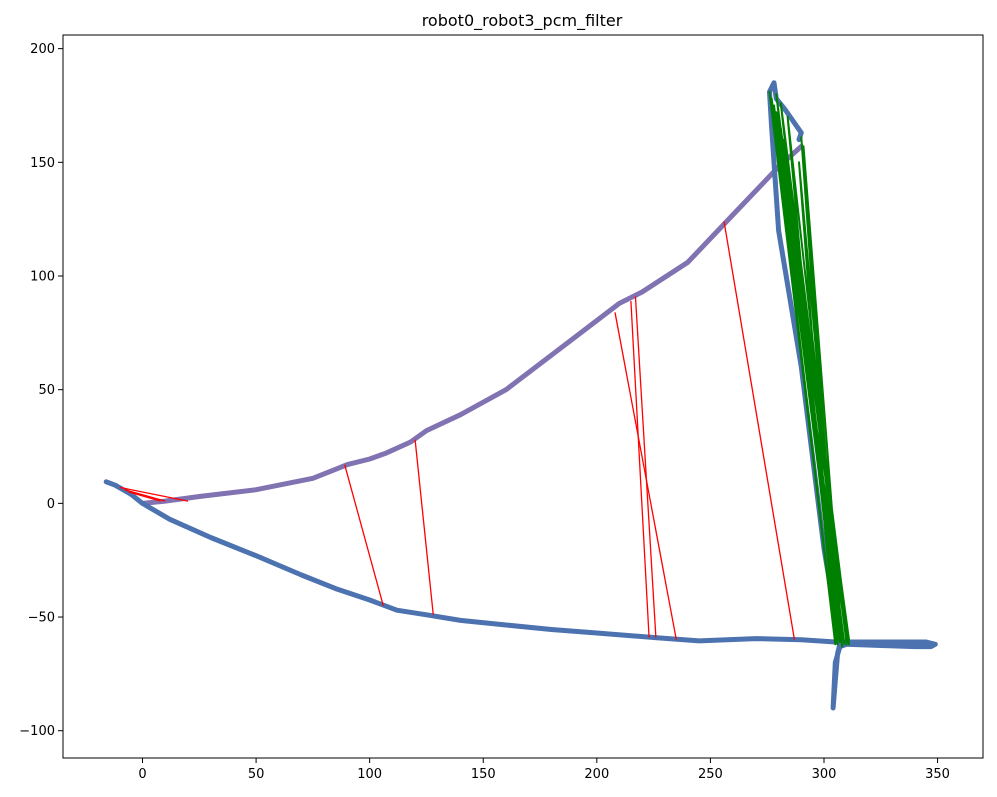  Describe the element at coordinates (937, 774) in the screenshot. I see `x-tick-label: 350` at that location.